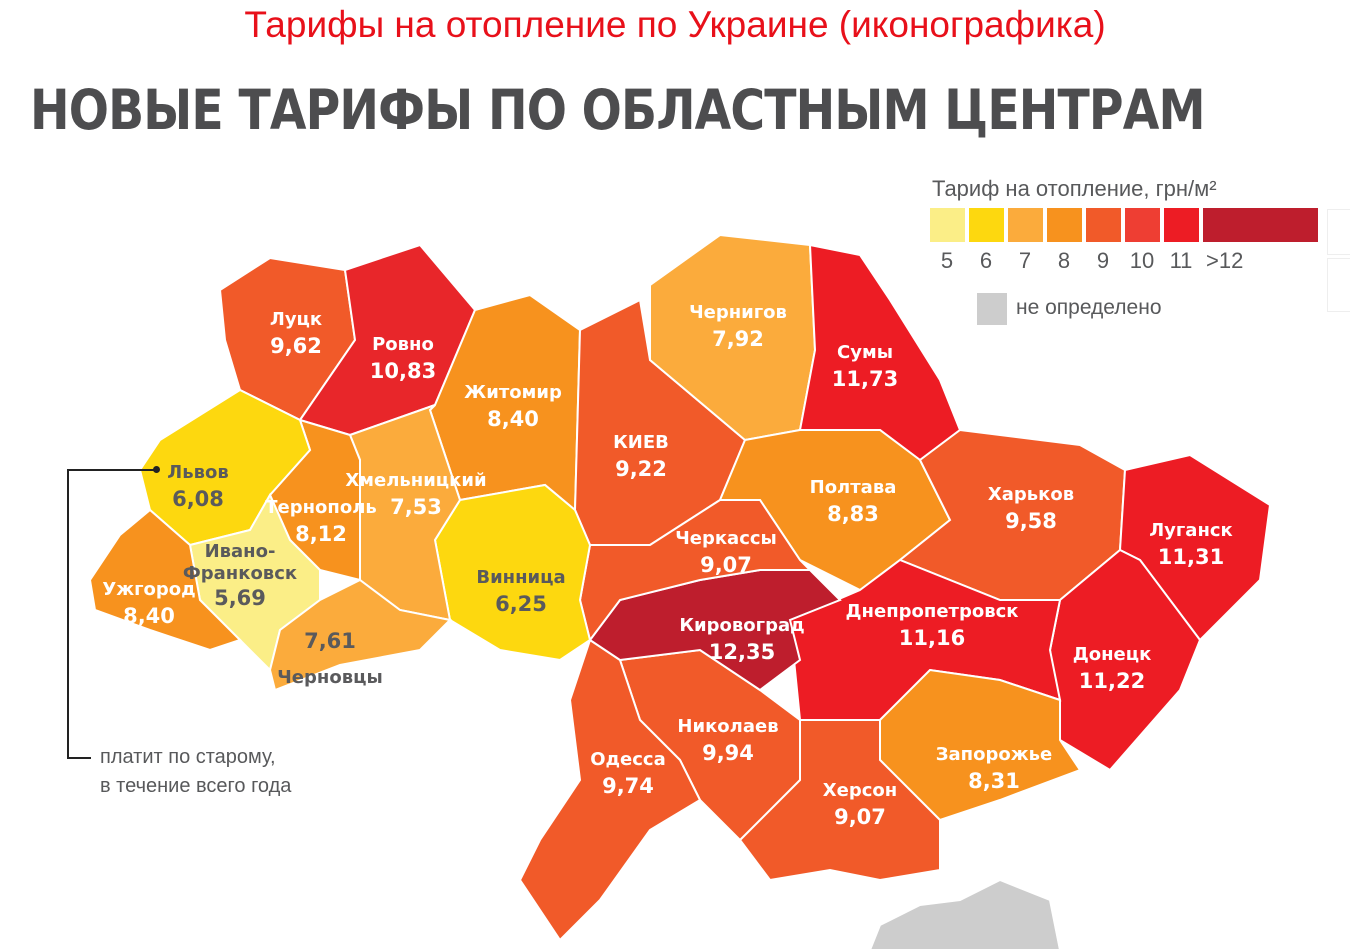 The width and height of the screenshot is (1350, 950). What do you see at coordinates (197, 472) in the screenshot?
I see `region-name-lviv: Львов` at bounding box center [197, 472].